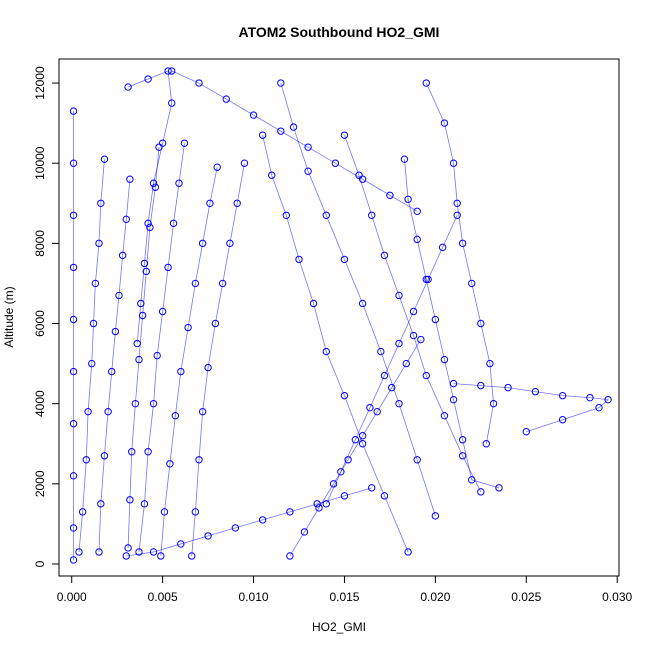 This screenshot has width=650, height=650. I want to click on x-axis-label: HO2_GMI, so click(339, 627).